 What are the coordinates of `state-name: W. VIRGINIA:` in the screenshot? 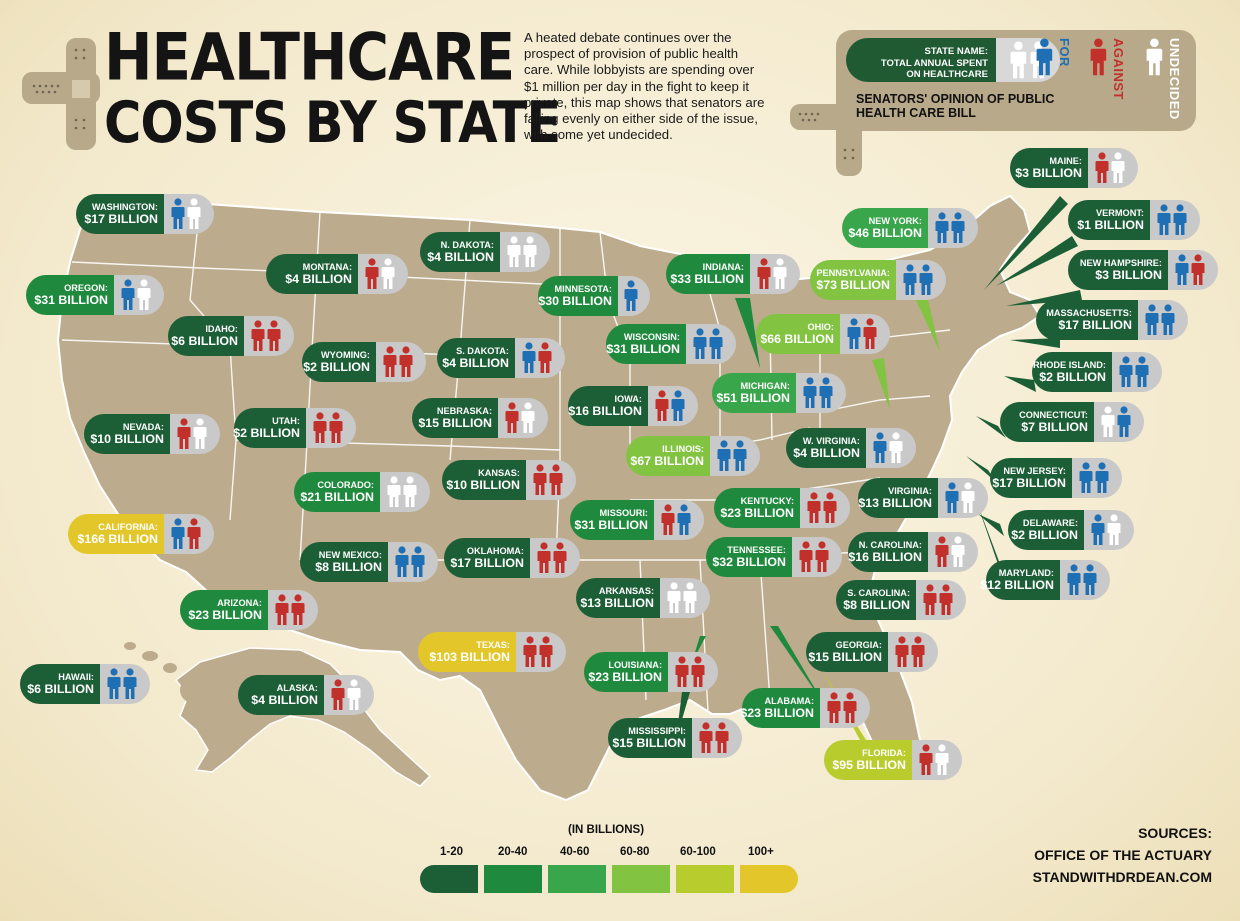 It's located at (831, 441).